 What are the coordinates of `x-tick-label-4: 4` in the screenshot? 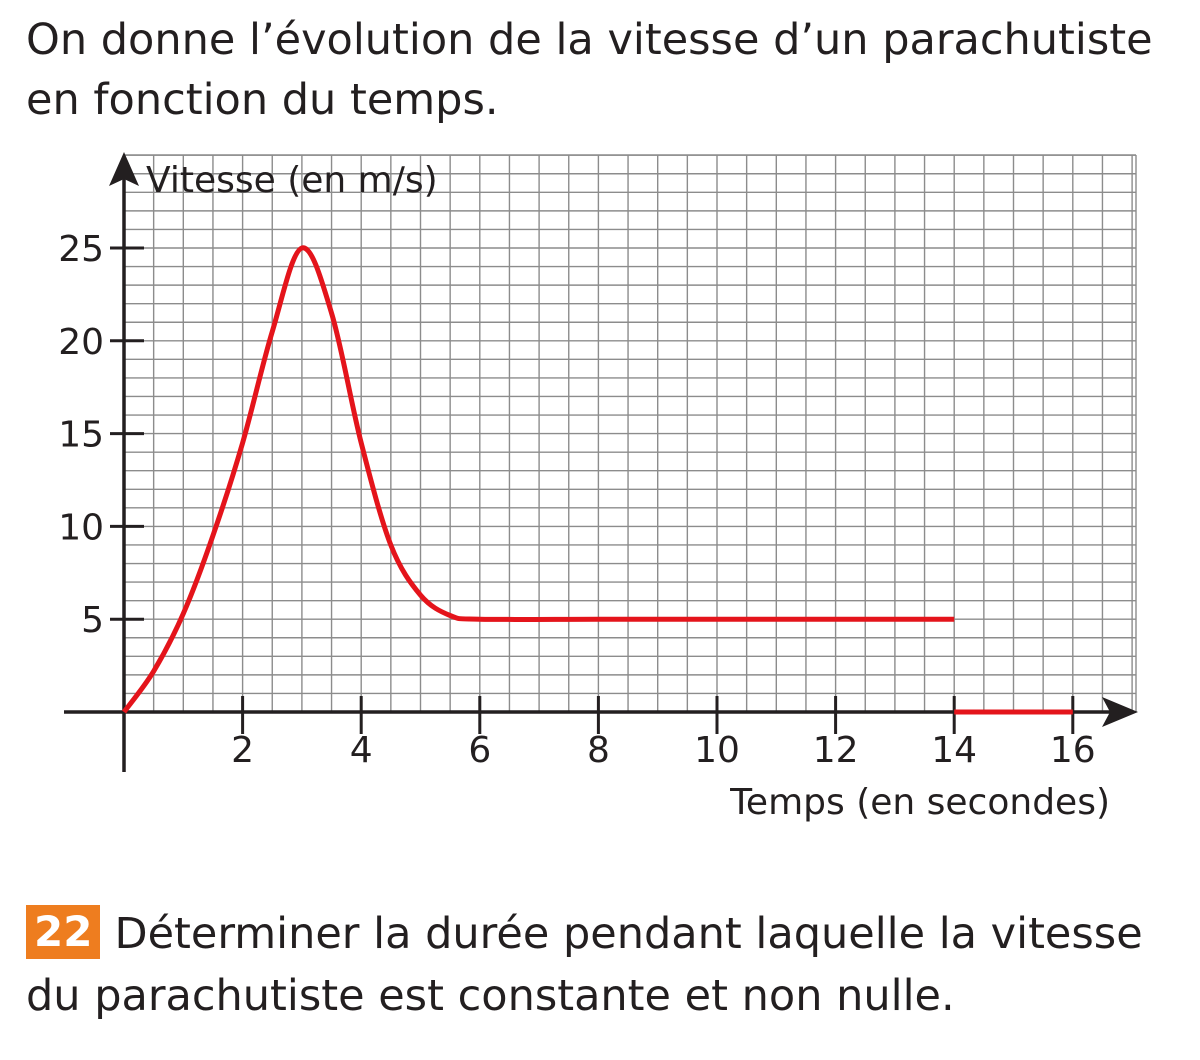 It's located at (361, 750).